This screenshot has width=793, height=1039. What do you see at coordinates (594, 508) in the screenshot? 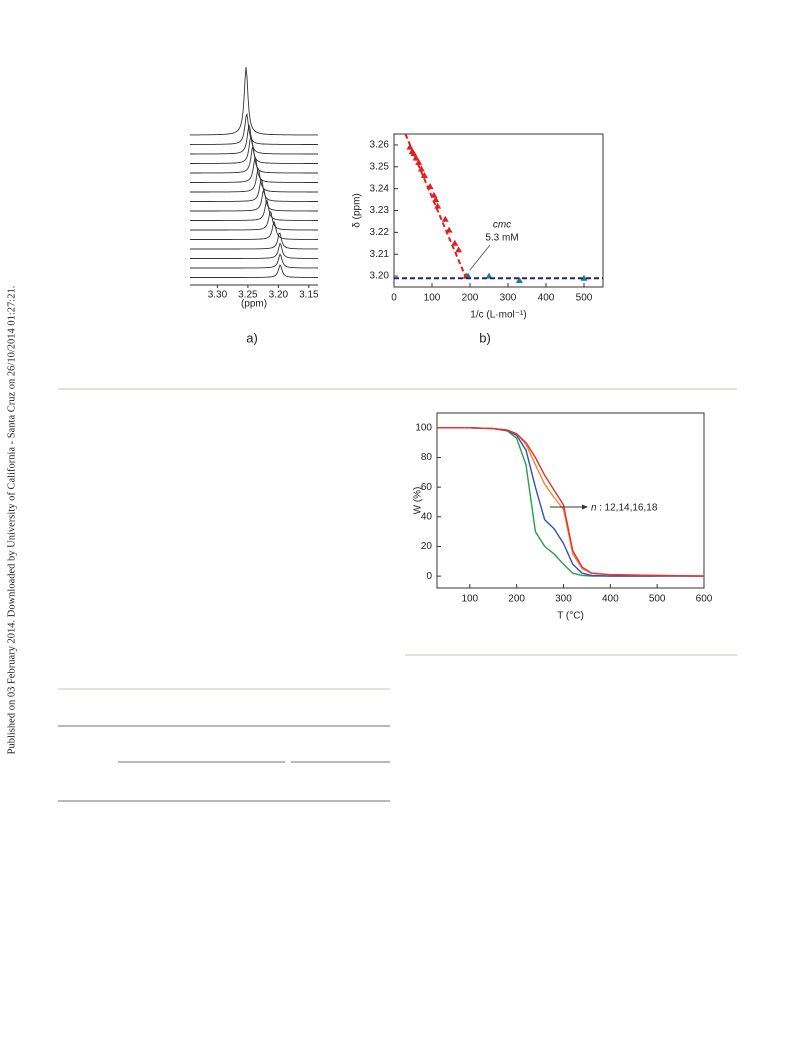
I see `annotation: n` at bounding box center [594, 508].